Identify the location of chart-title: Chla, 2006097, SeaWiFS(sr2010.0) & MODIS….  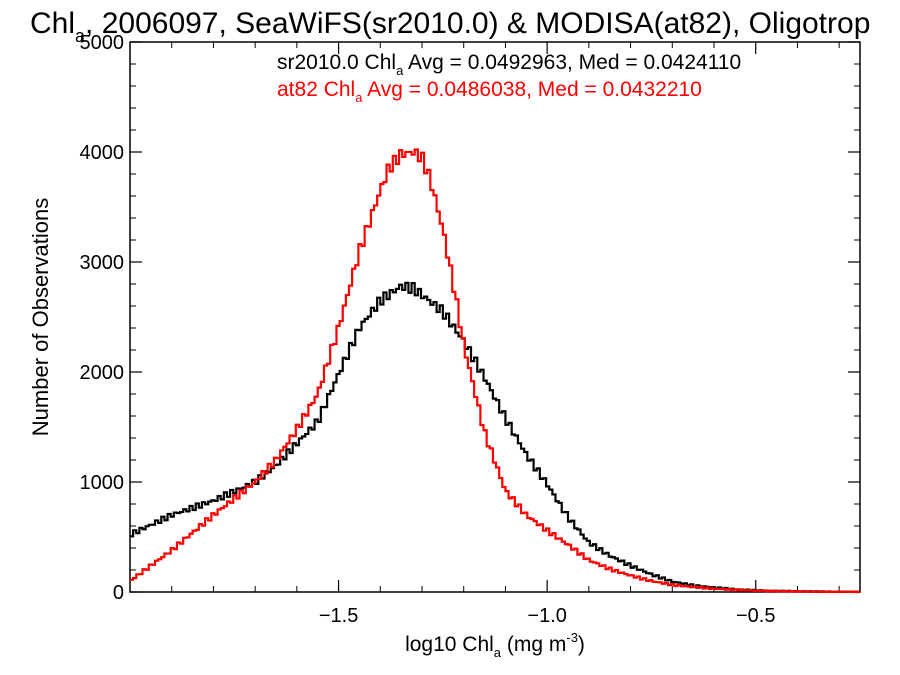
(450, 26).